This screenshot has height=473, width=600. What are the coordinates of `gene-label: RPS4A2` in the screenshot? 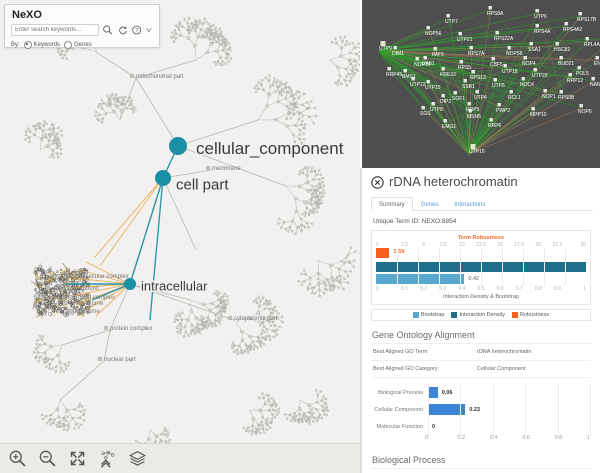 It's located at (572, 30).